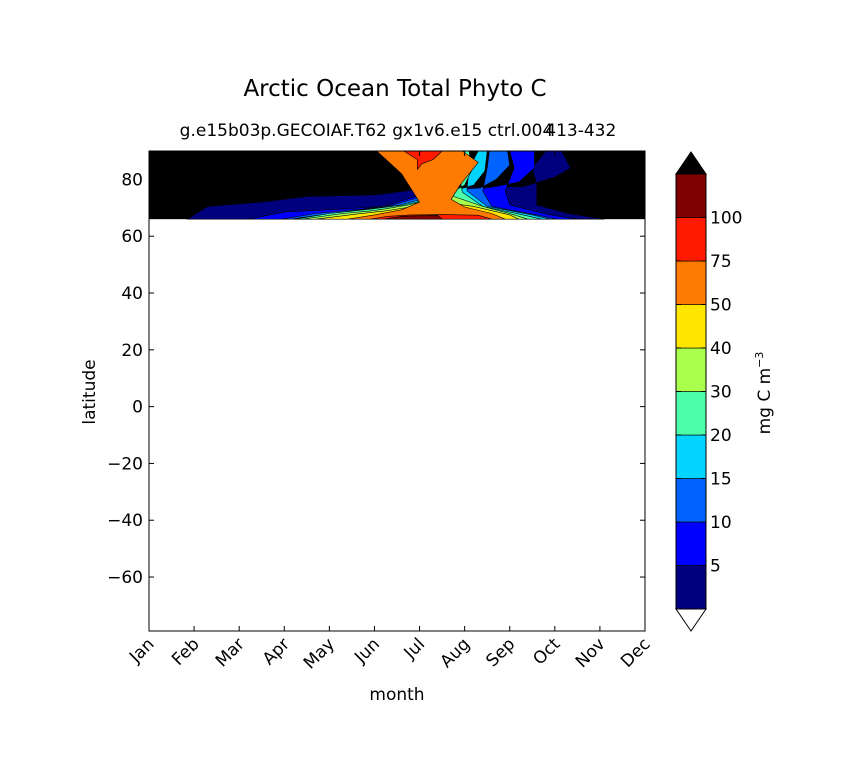  Describe the element at coordinates (635, 652) in the screenshot. I see `x-tick-label: Dec` at that location.